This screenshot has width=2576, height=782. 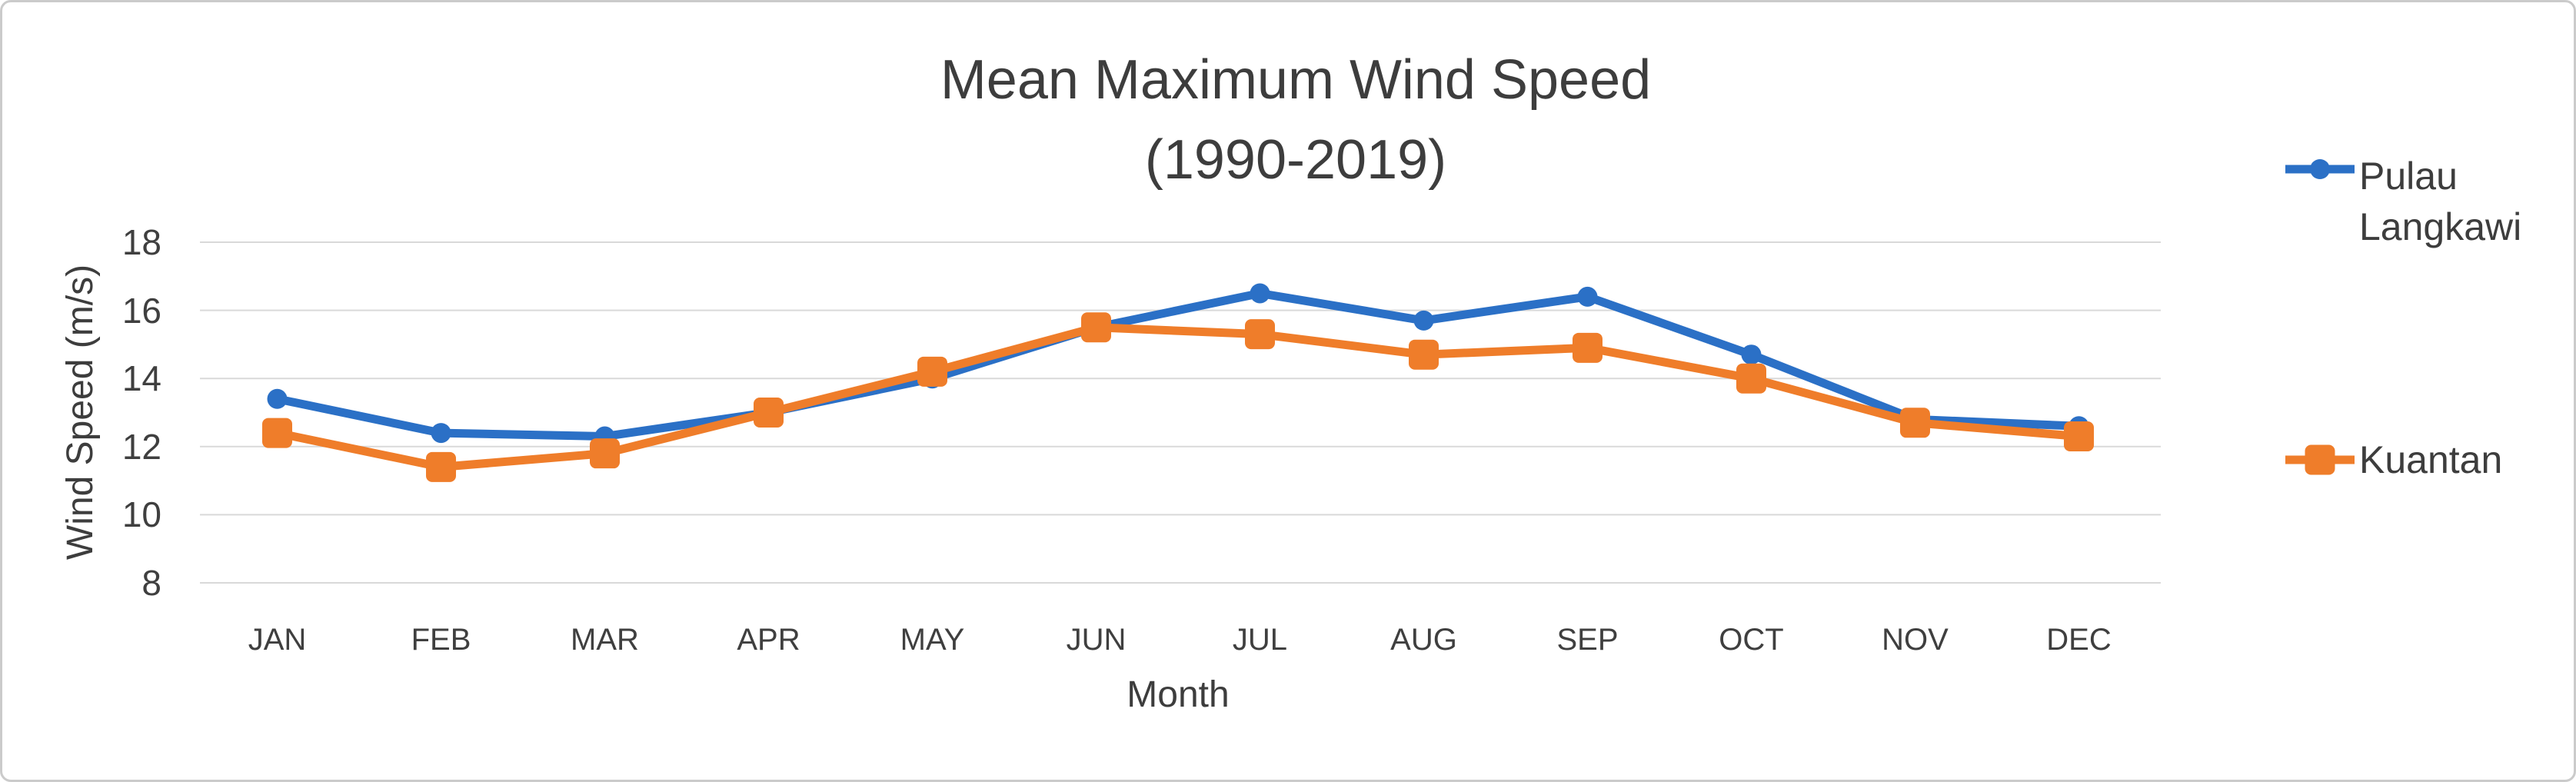 What do you see at coordinates (141, 514) in the screenshot?
I see `y-tick-label: 10` at bounding box center [141, 514].